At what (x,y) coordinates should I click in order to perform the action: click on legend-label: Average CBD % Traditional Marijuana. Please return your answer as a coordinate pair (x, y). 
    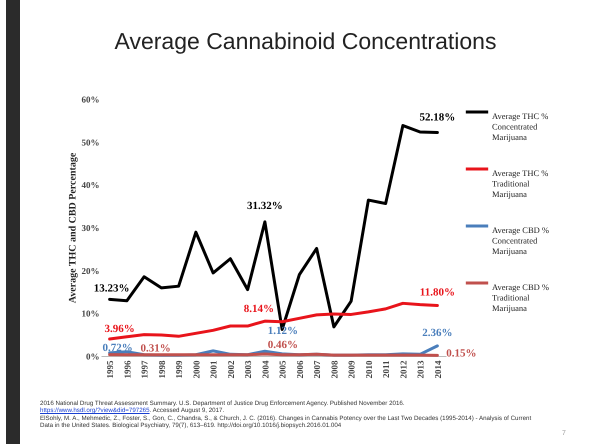
    Looking at the image, I should click on (520, 297).